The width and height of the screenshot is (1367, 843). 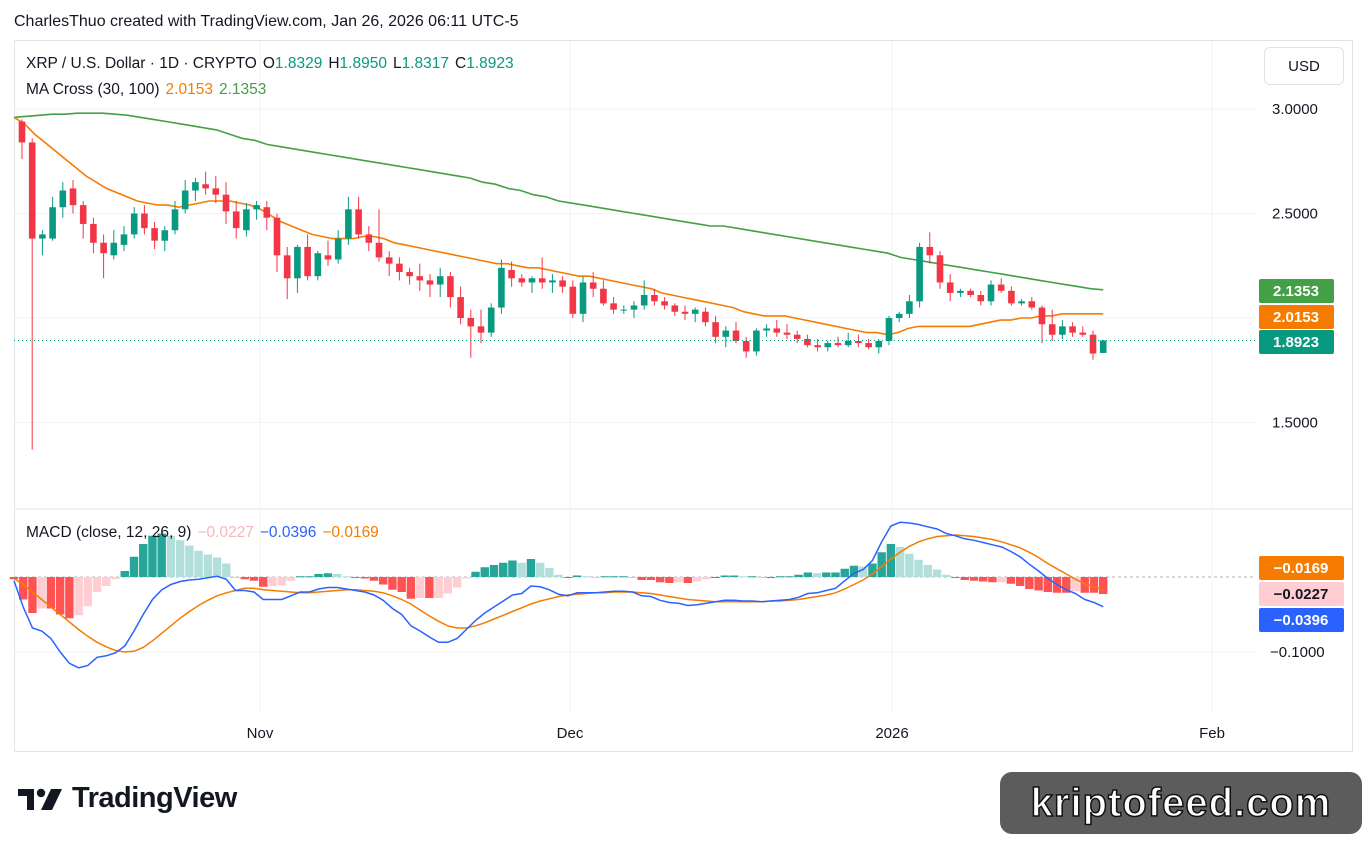 I want to click on price-tag-label: 2.1353, so click(x=1296, y=291).